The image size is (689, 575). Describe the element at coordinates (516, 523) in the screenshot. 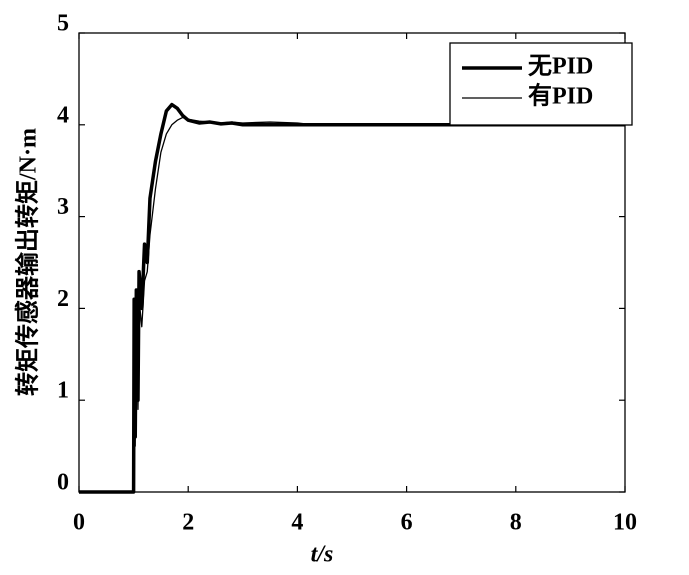

I see `x-tick-label: 8` at that location.